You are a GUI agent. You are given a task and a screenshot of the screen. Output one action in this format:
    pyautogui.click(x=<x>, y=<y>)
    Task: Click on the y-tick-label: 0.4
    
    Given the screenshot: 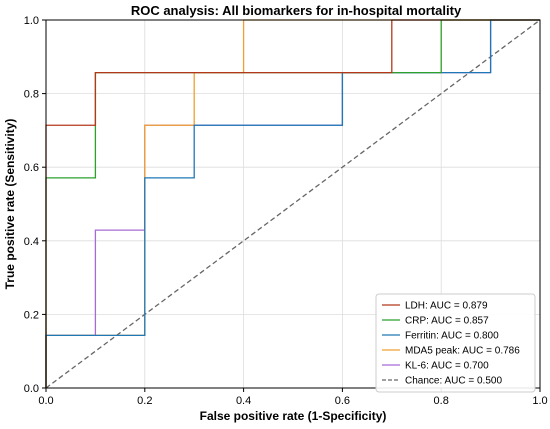 What is the action you would take?
    pyautogui.click(x=31, y=242)
    